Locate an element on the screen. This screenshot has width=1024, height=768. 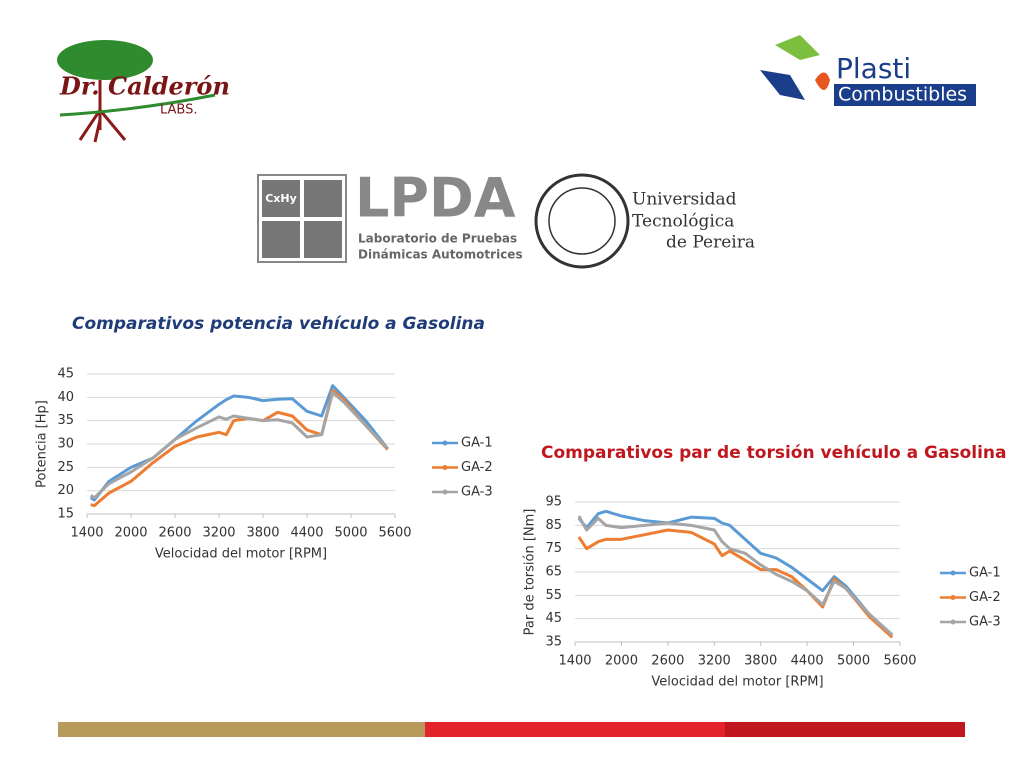
logo-text: Universidad is located at coordinates (684, 200).